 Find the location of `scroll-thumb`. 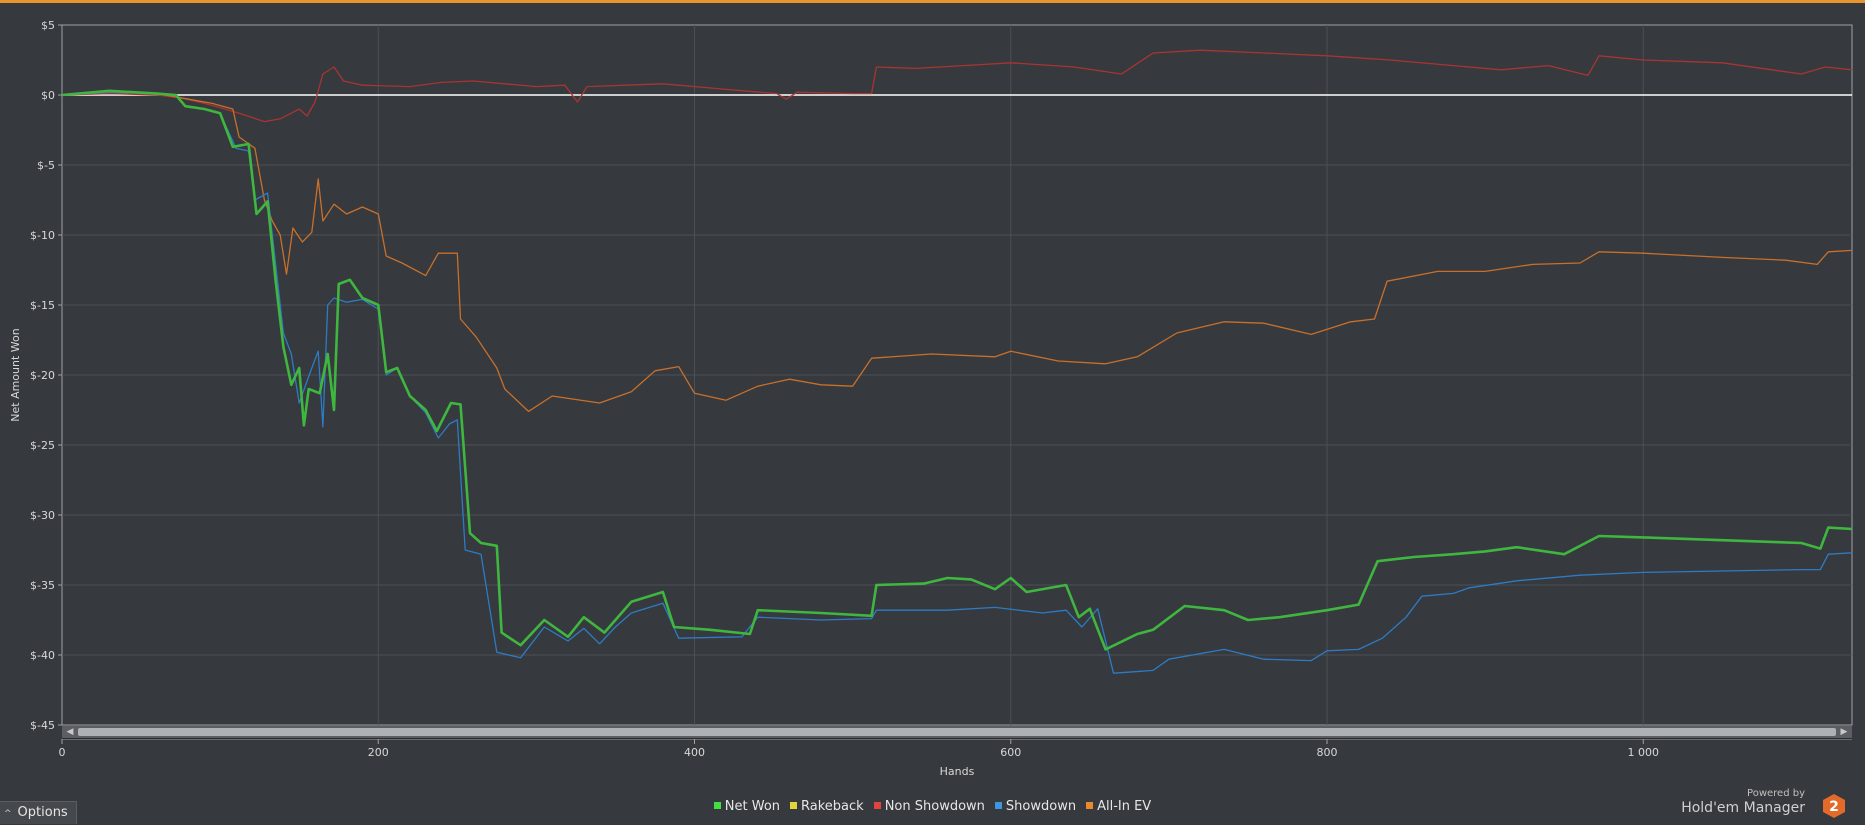

scroll-thumb is located at coordinates (957, 732).